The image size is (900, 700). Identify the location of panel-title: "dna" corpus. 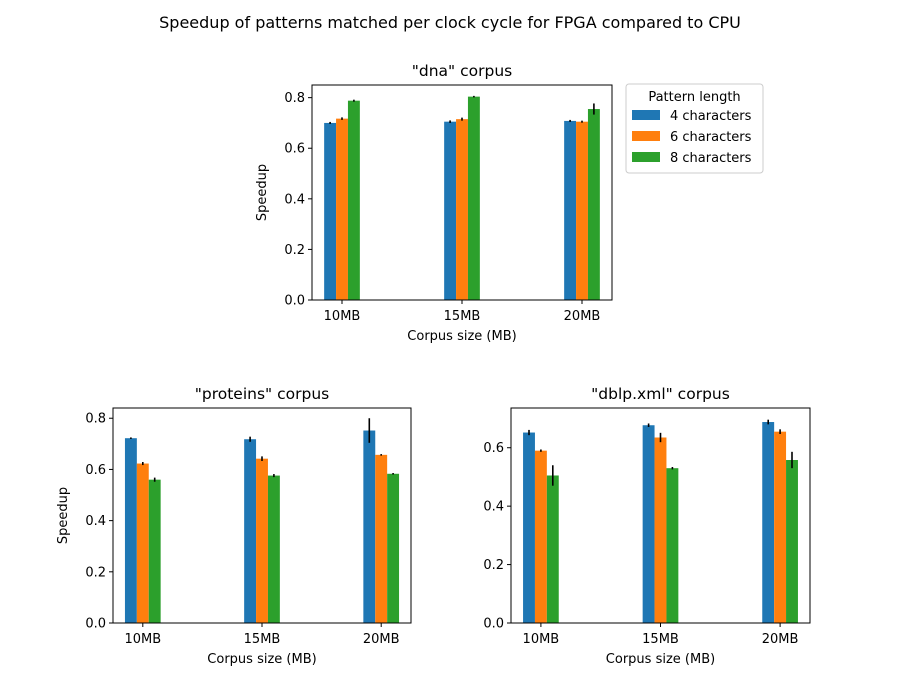
(462, 71).